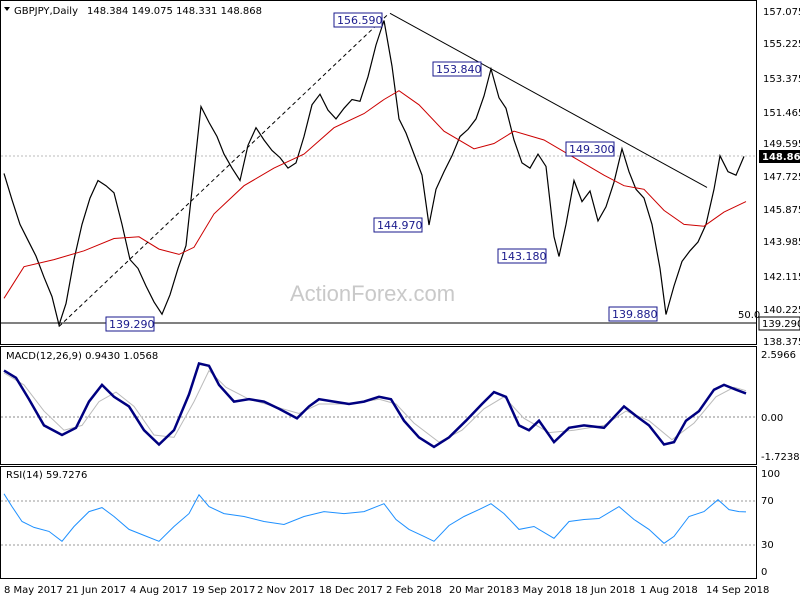  I want to click on price-tick: 149.595, so click(781, 144).